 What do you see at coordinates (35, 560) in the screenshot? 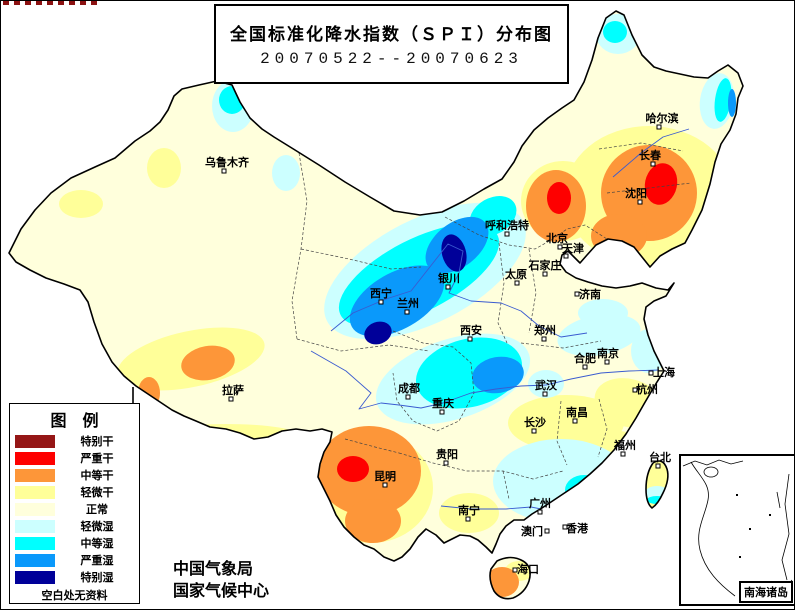
I see `legend-swatch-severe-wet` at bounding box center [35, 560].